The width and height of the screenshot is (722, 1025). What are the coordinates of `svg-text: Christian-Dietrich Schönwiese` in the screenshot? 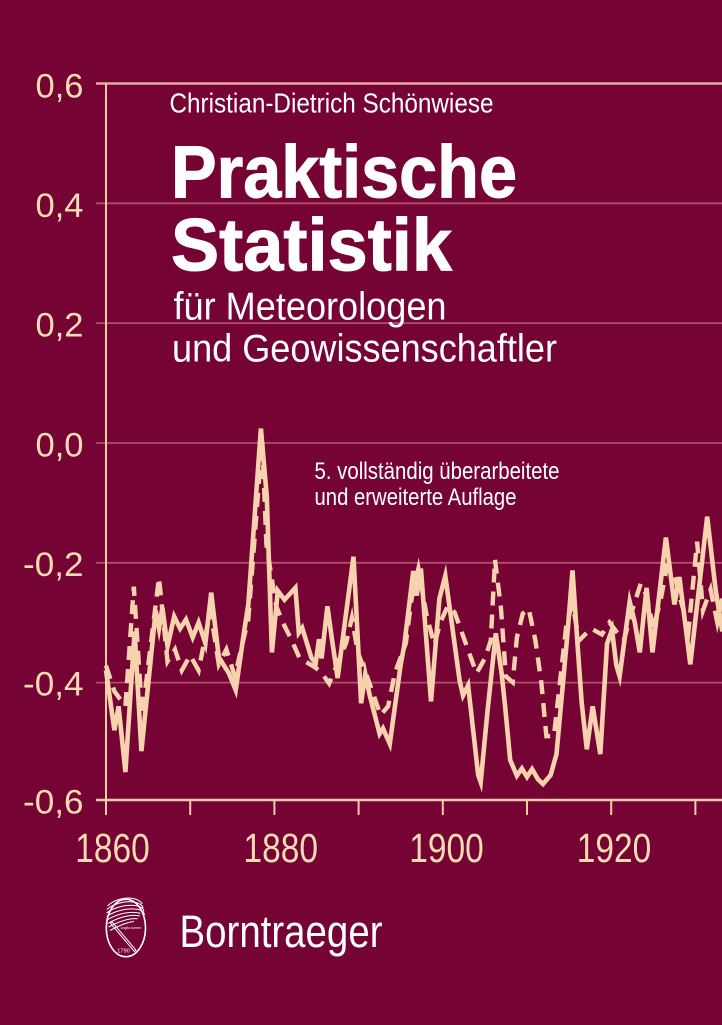 It's located at (332, 103).